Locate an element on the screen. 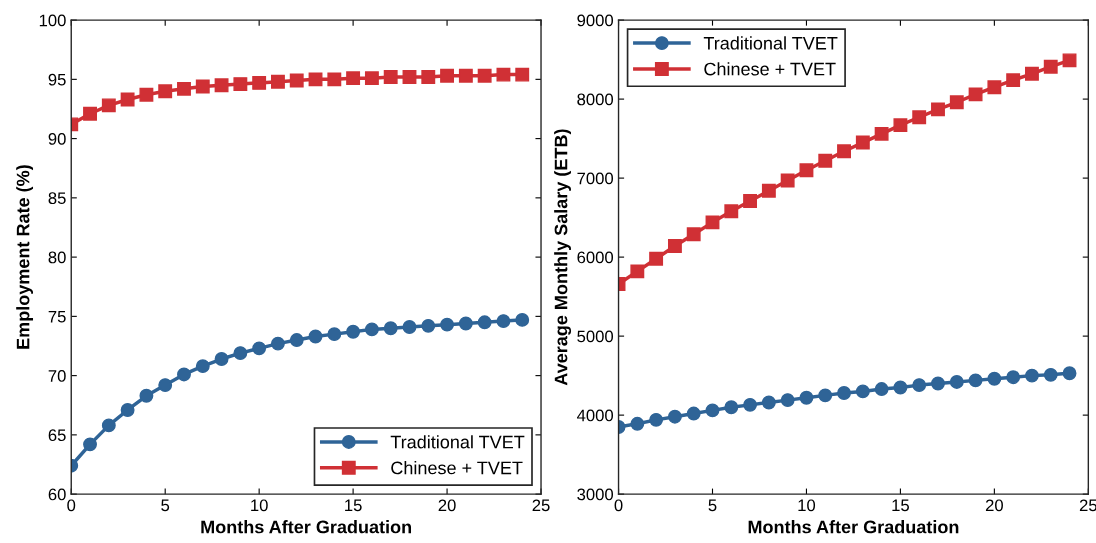 The width and height of the screenshot is (1096, 543). y-tick-label: 6000 is located at coordinates (595, 257).